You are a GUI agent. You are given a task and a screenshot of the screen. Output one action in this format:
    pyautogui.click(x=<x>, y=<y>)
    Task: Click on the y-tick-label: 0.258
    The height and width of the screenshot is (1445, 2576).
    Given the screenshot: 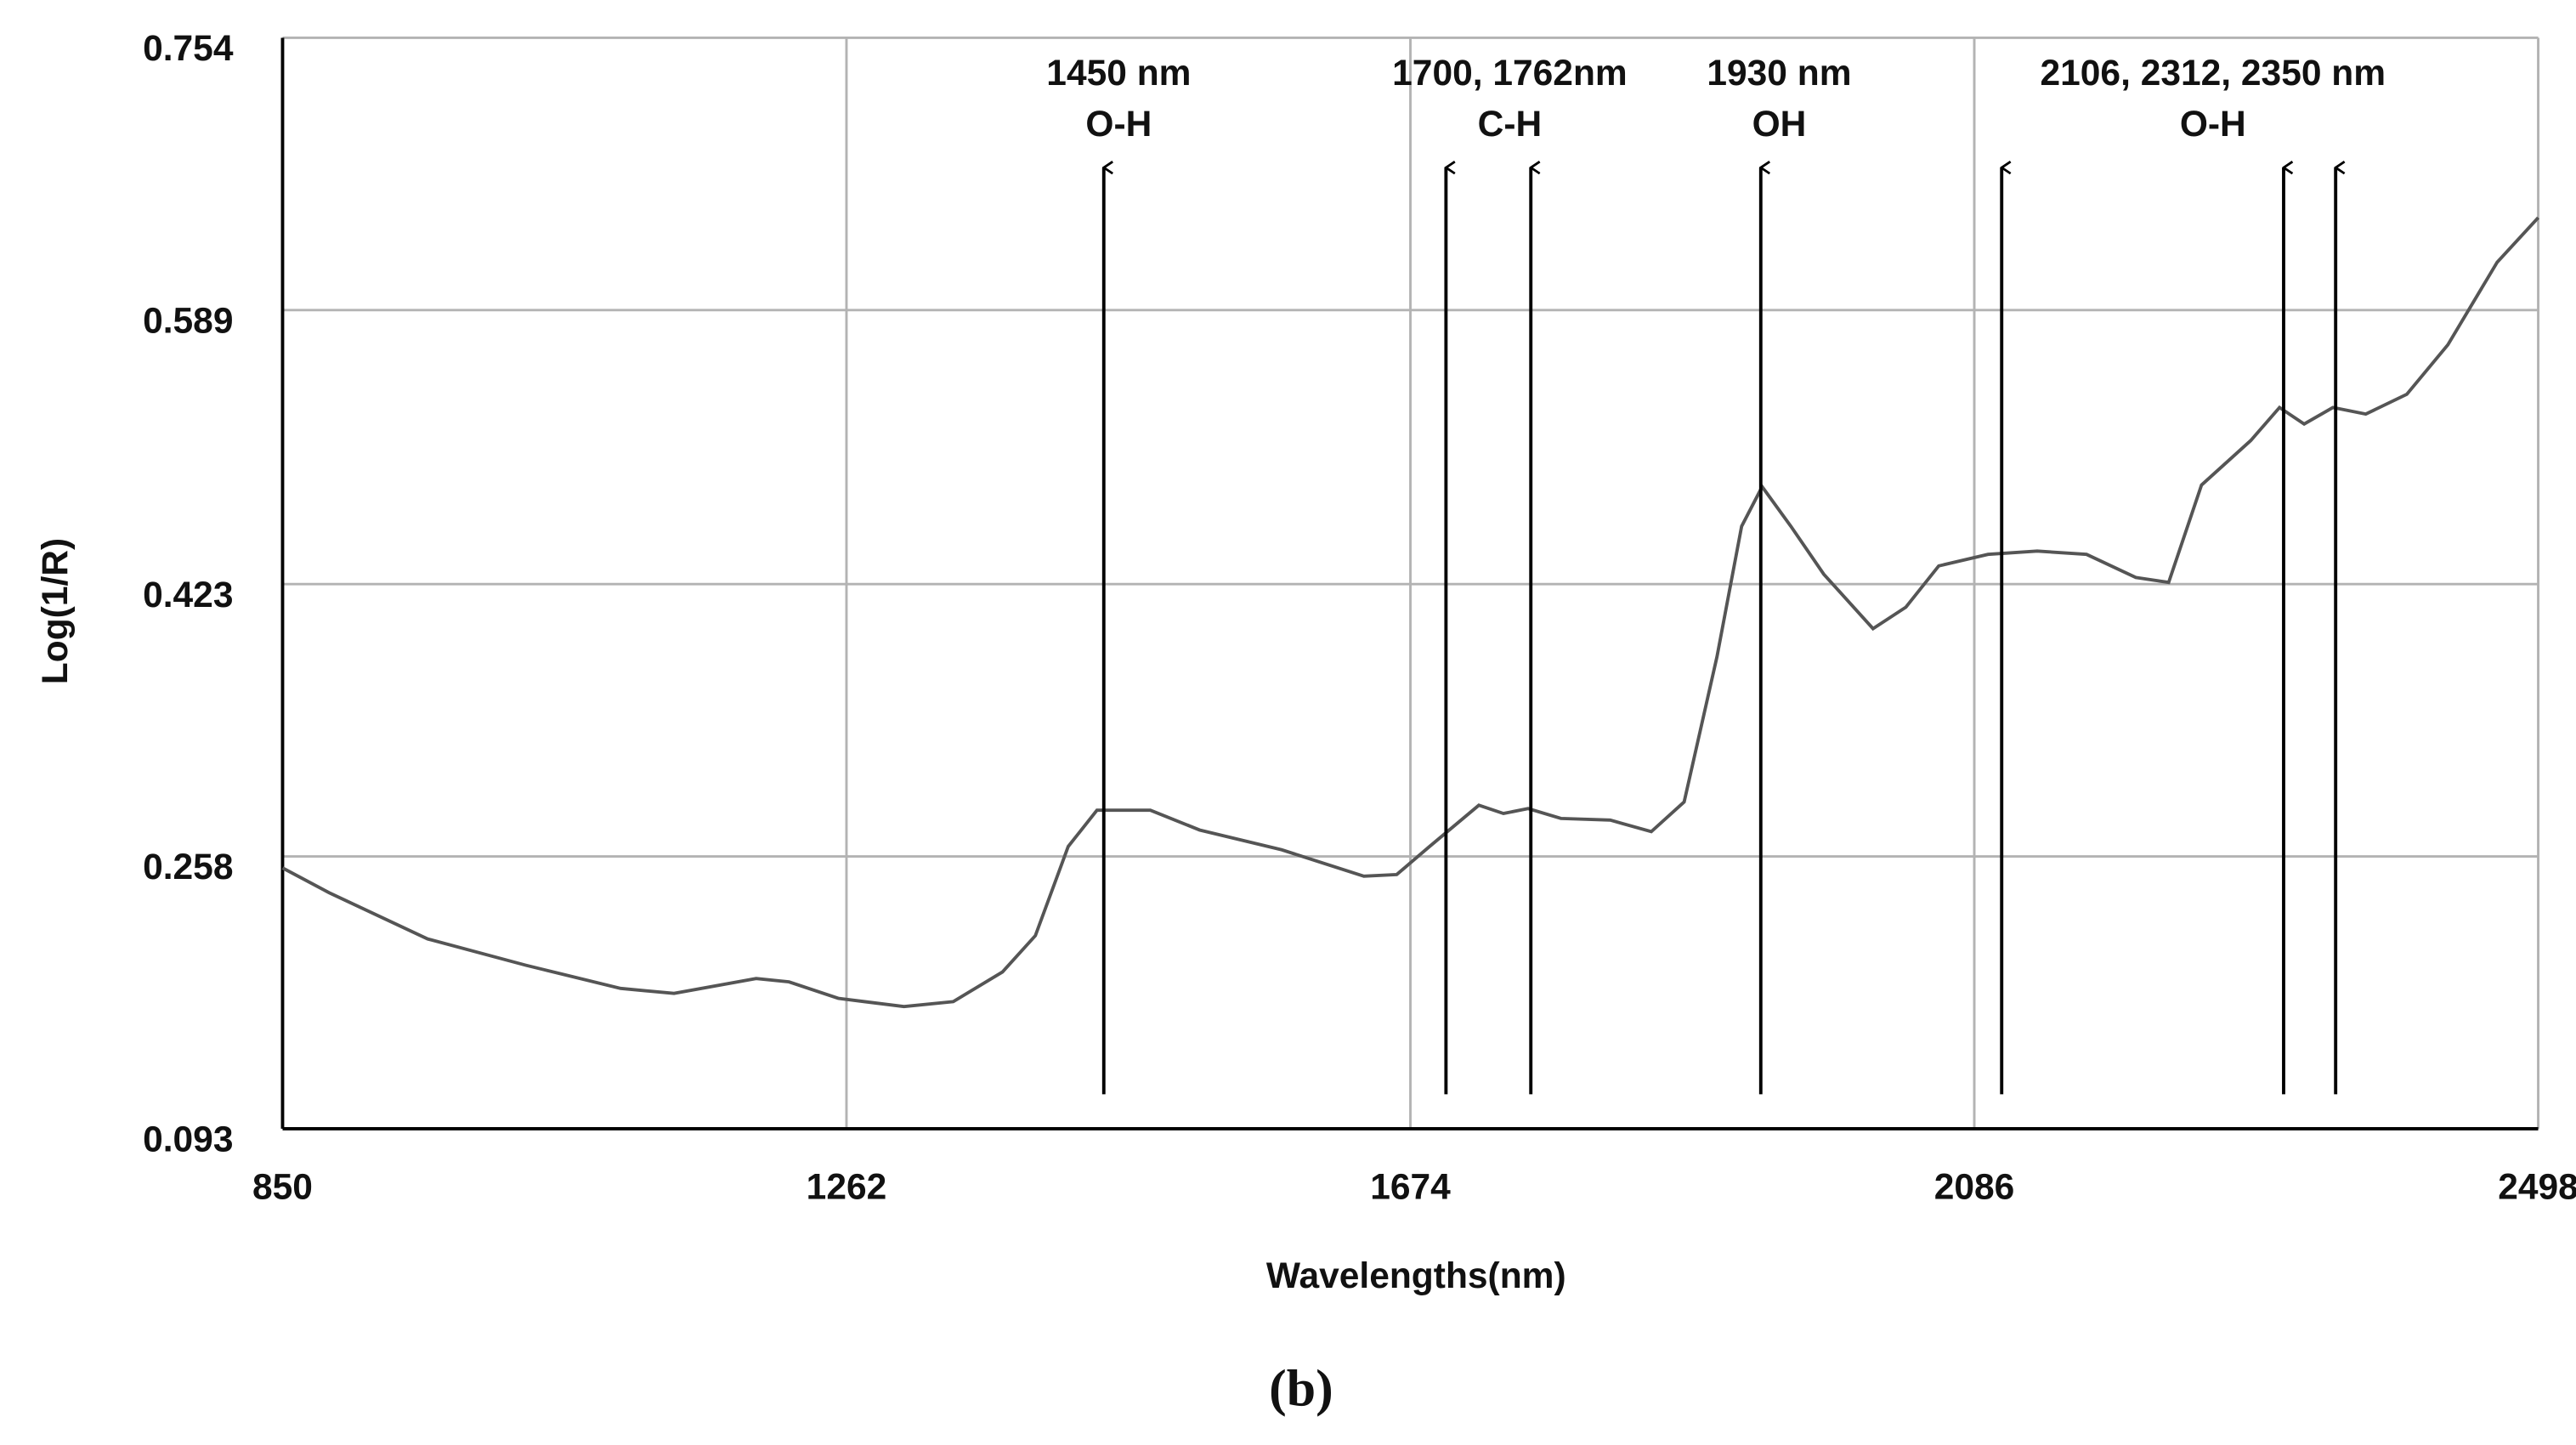 What is the action you would take?
    pyautogui.click(x=188, y=867)
    